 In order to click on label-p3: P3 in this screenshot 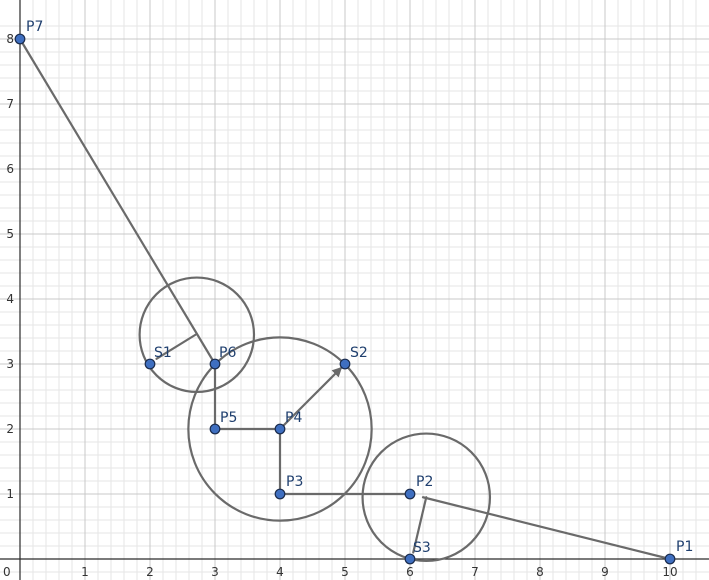, I will do `click(294, 482)`.